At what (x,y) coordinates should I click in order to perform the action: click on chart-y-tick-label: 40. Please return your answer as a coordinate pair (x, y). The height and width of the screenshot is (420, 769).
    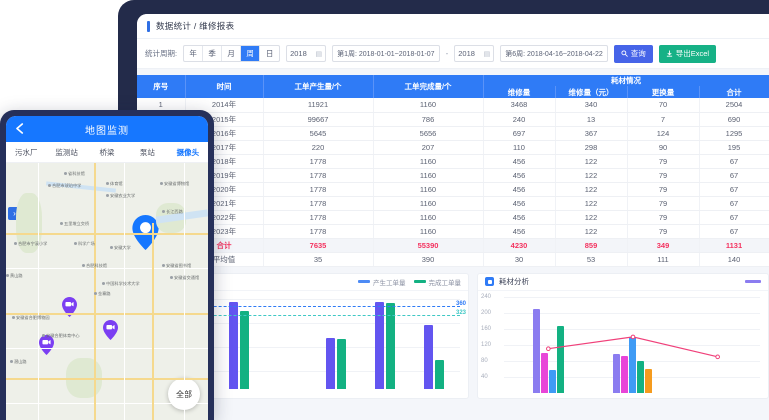
    Looking at the image, I should click on (484, 376).